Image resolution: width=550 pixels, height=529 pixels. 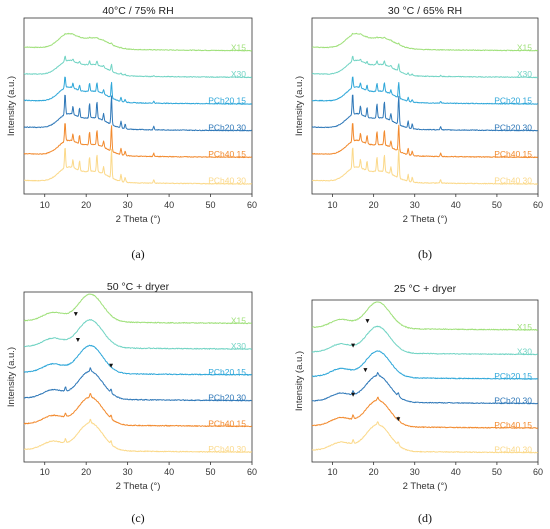 What do you see at coordinates (425, 518) in the screenshot?
I see `panel-caption: (d)` at bounding box center [425, 518].